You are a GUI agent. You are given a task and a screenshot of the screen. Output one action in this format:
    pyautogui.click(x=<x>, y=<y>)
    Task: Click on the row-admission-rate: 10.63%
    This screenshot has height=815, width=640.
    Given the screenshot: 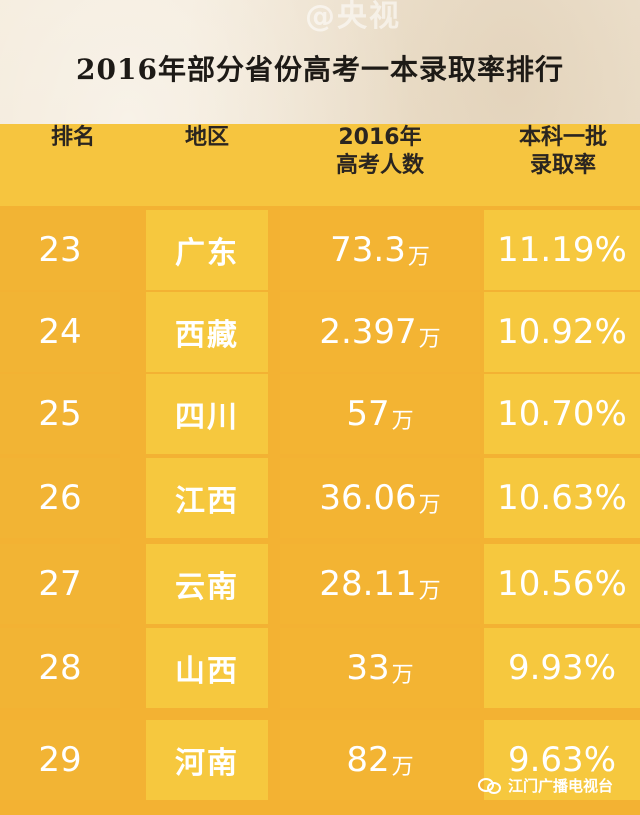 What is the action you would take?
    pyautogui.click(x=562, y=498)
    